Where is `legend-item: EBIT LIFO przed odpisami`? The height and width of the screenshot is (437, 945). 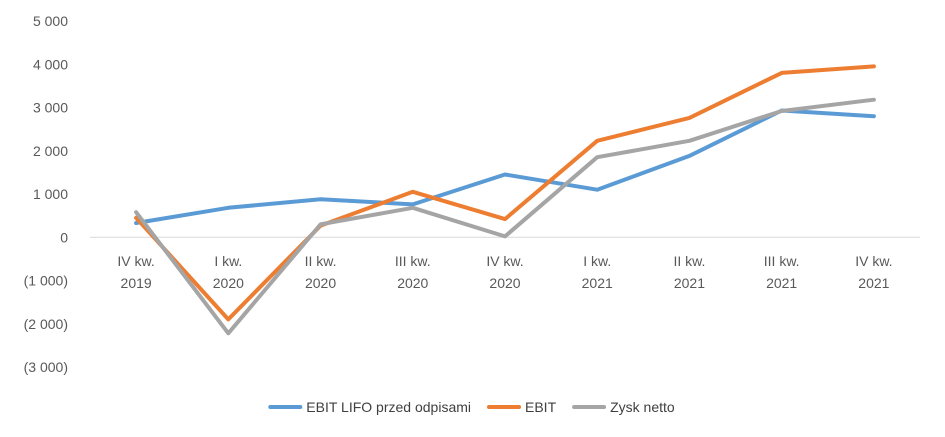
legend-item: EBIT LIFO przed odpisami is located at coordinates (369, 407).